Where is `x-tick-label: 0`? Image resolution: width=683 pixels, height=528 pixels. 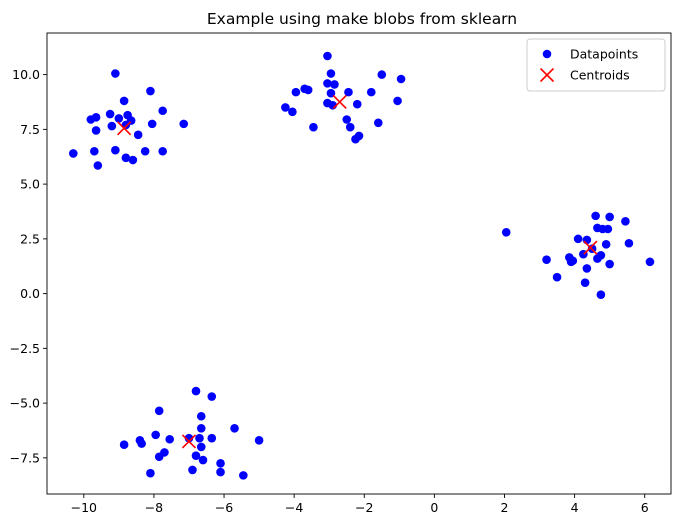 x-tick-label: 0 is located at coordinates (434, 507).